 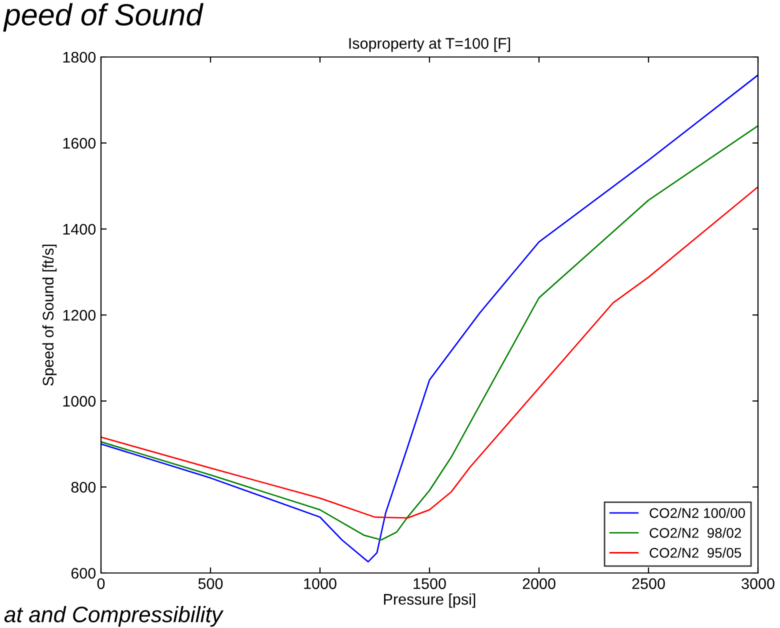 What do you see at coordinates (79, 315) in the screenshot?
I see `y-tick-label: 1200` at bounding box center [79, 315].